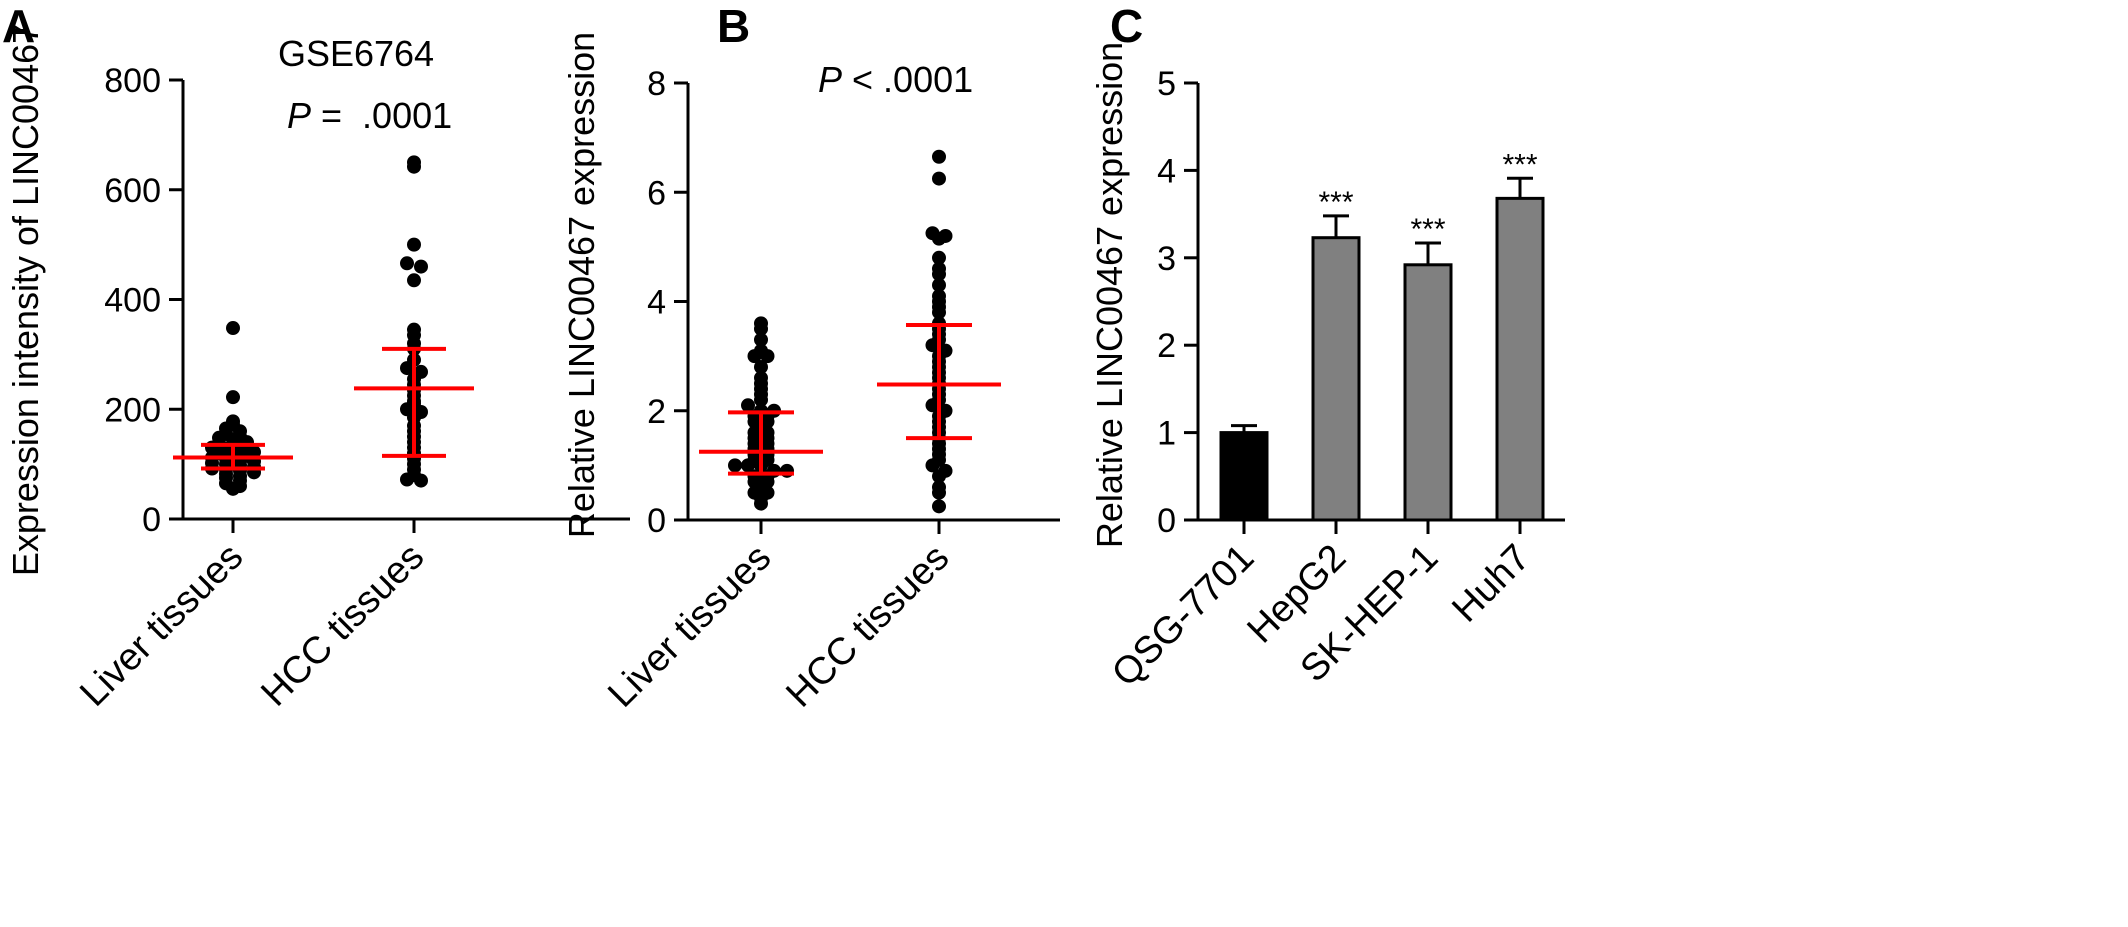 This screenshot has width=2128, height=927. Describe the element at coordinates (356, 53) in the screenshot. I see `panel-a-dataset-label: GSE6764` at that location.